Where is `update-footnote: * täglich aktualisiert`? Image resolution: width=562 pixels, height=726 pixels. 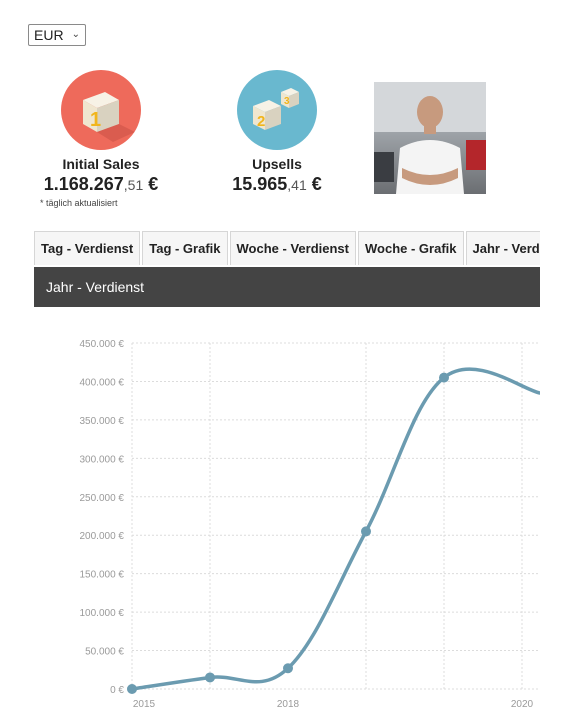
update-footnote: * täglich aktualisiert is located at coordinates (79, 203).